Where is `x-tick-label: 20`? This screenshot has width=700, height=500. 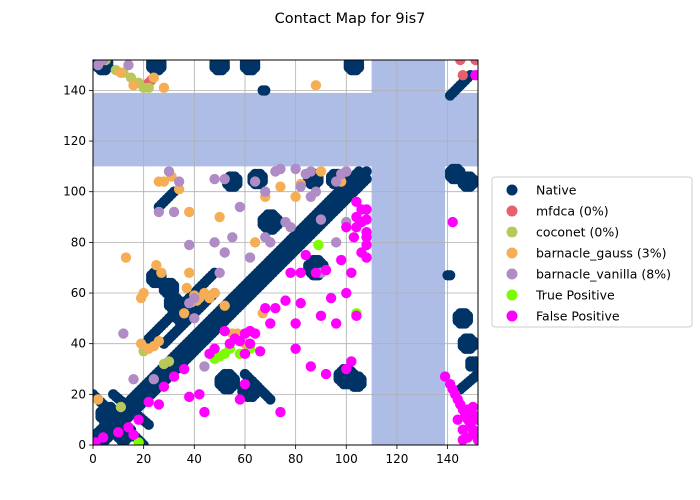 x-tick-label: 20 is located at coordinates (143, 459).